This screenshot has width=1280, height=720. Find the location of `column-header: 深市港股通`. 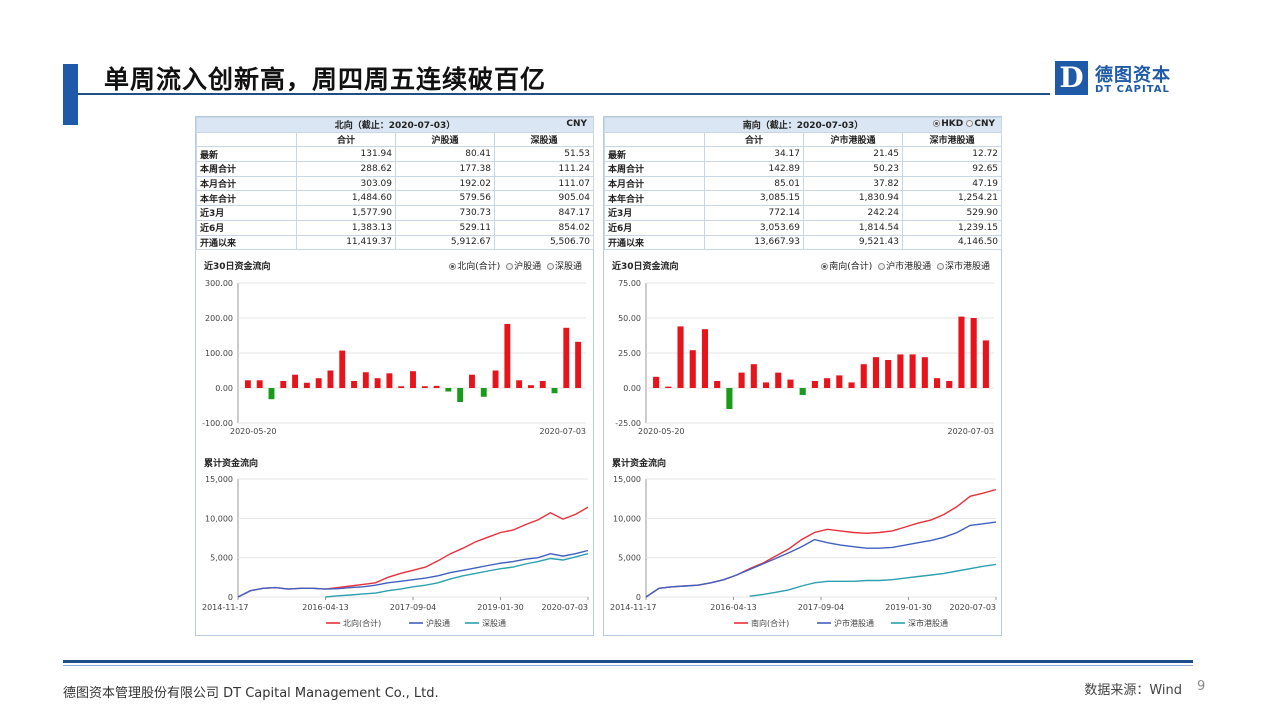

column-header: 深市港股通 is located at coordinates (952, 139).